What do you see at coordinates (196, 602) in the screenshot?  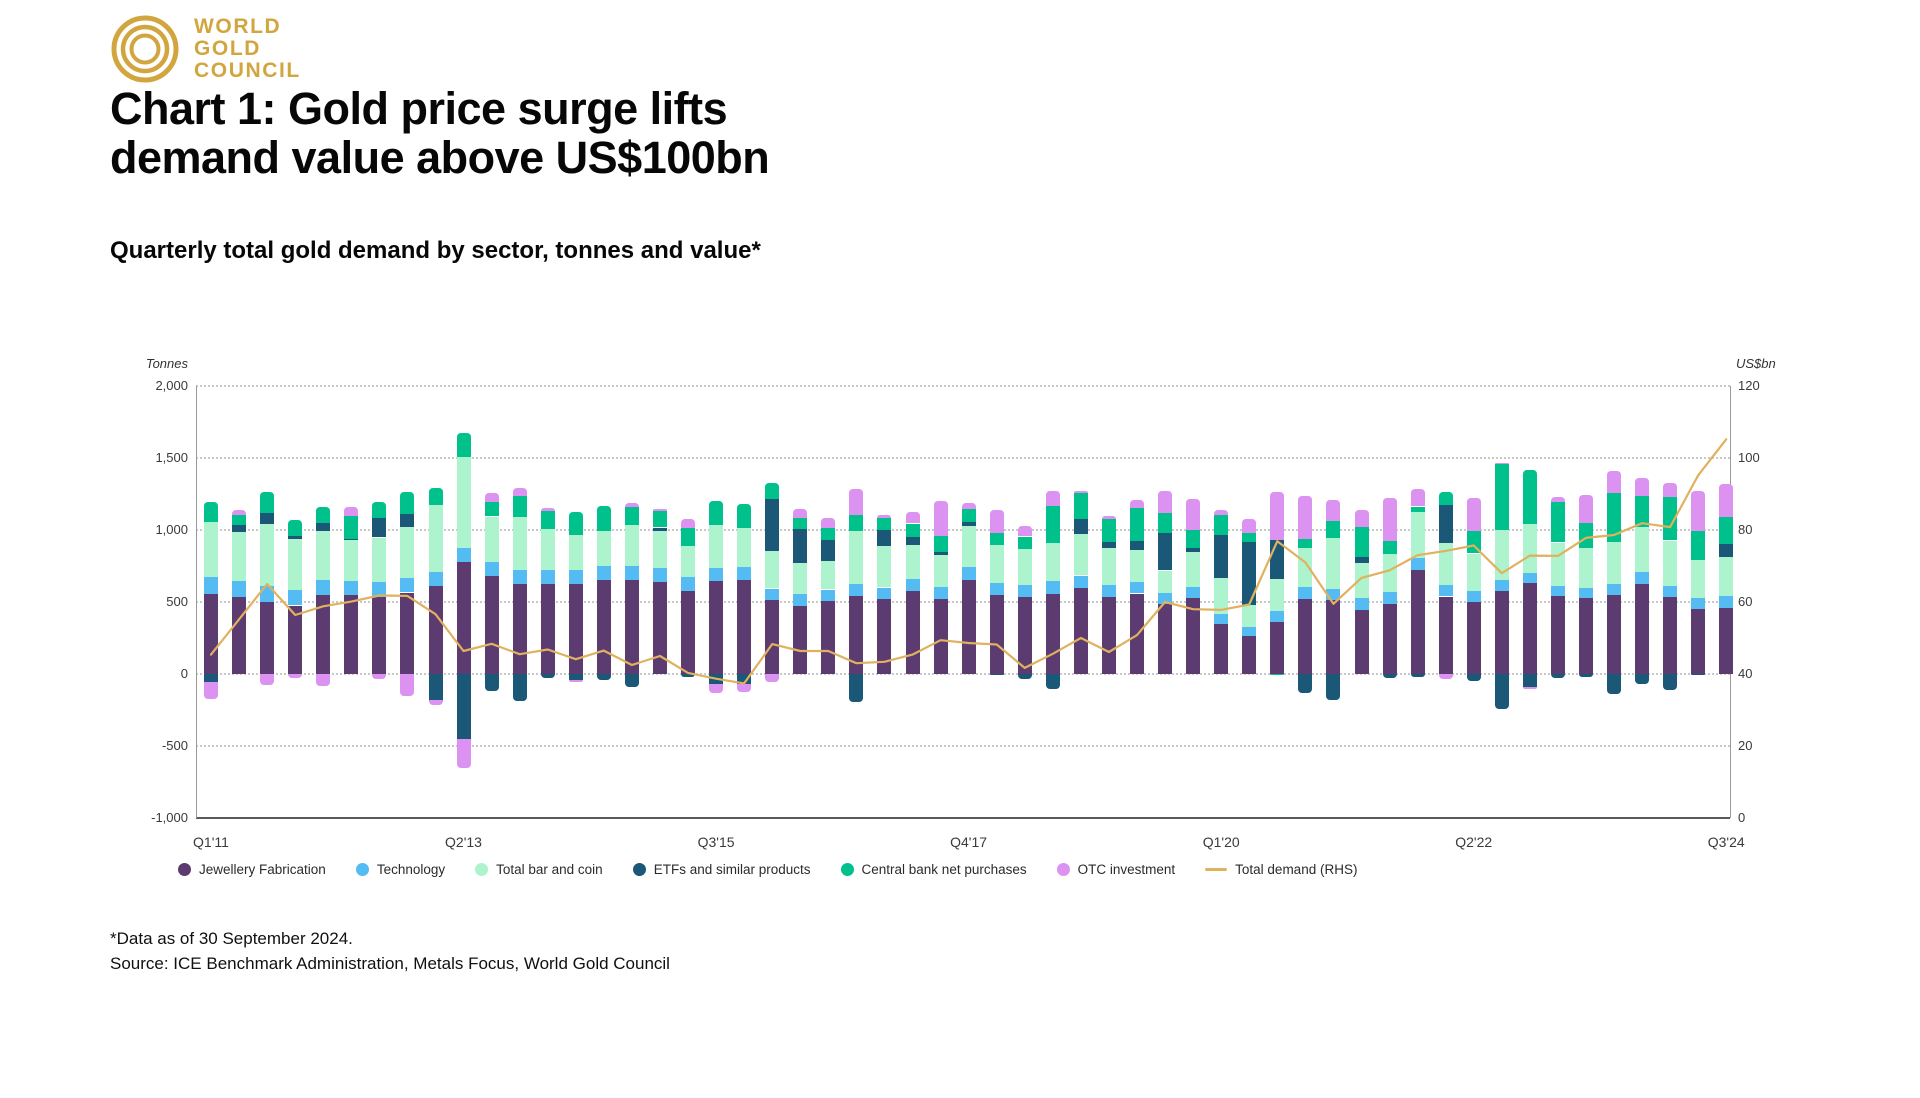 I see `left-axis-line` at bounding box center [196, 602].